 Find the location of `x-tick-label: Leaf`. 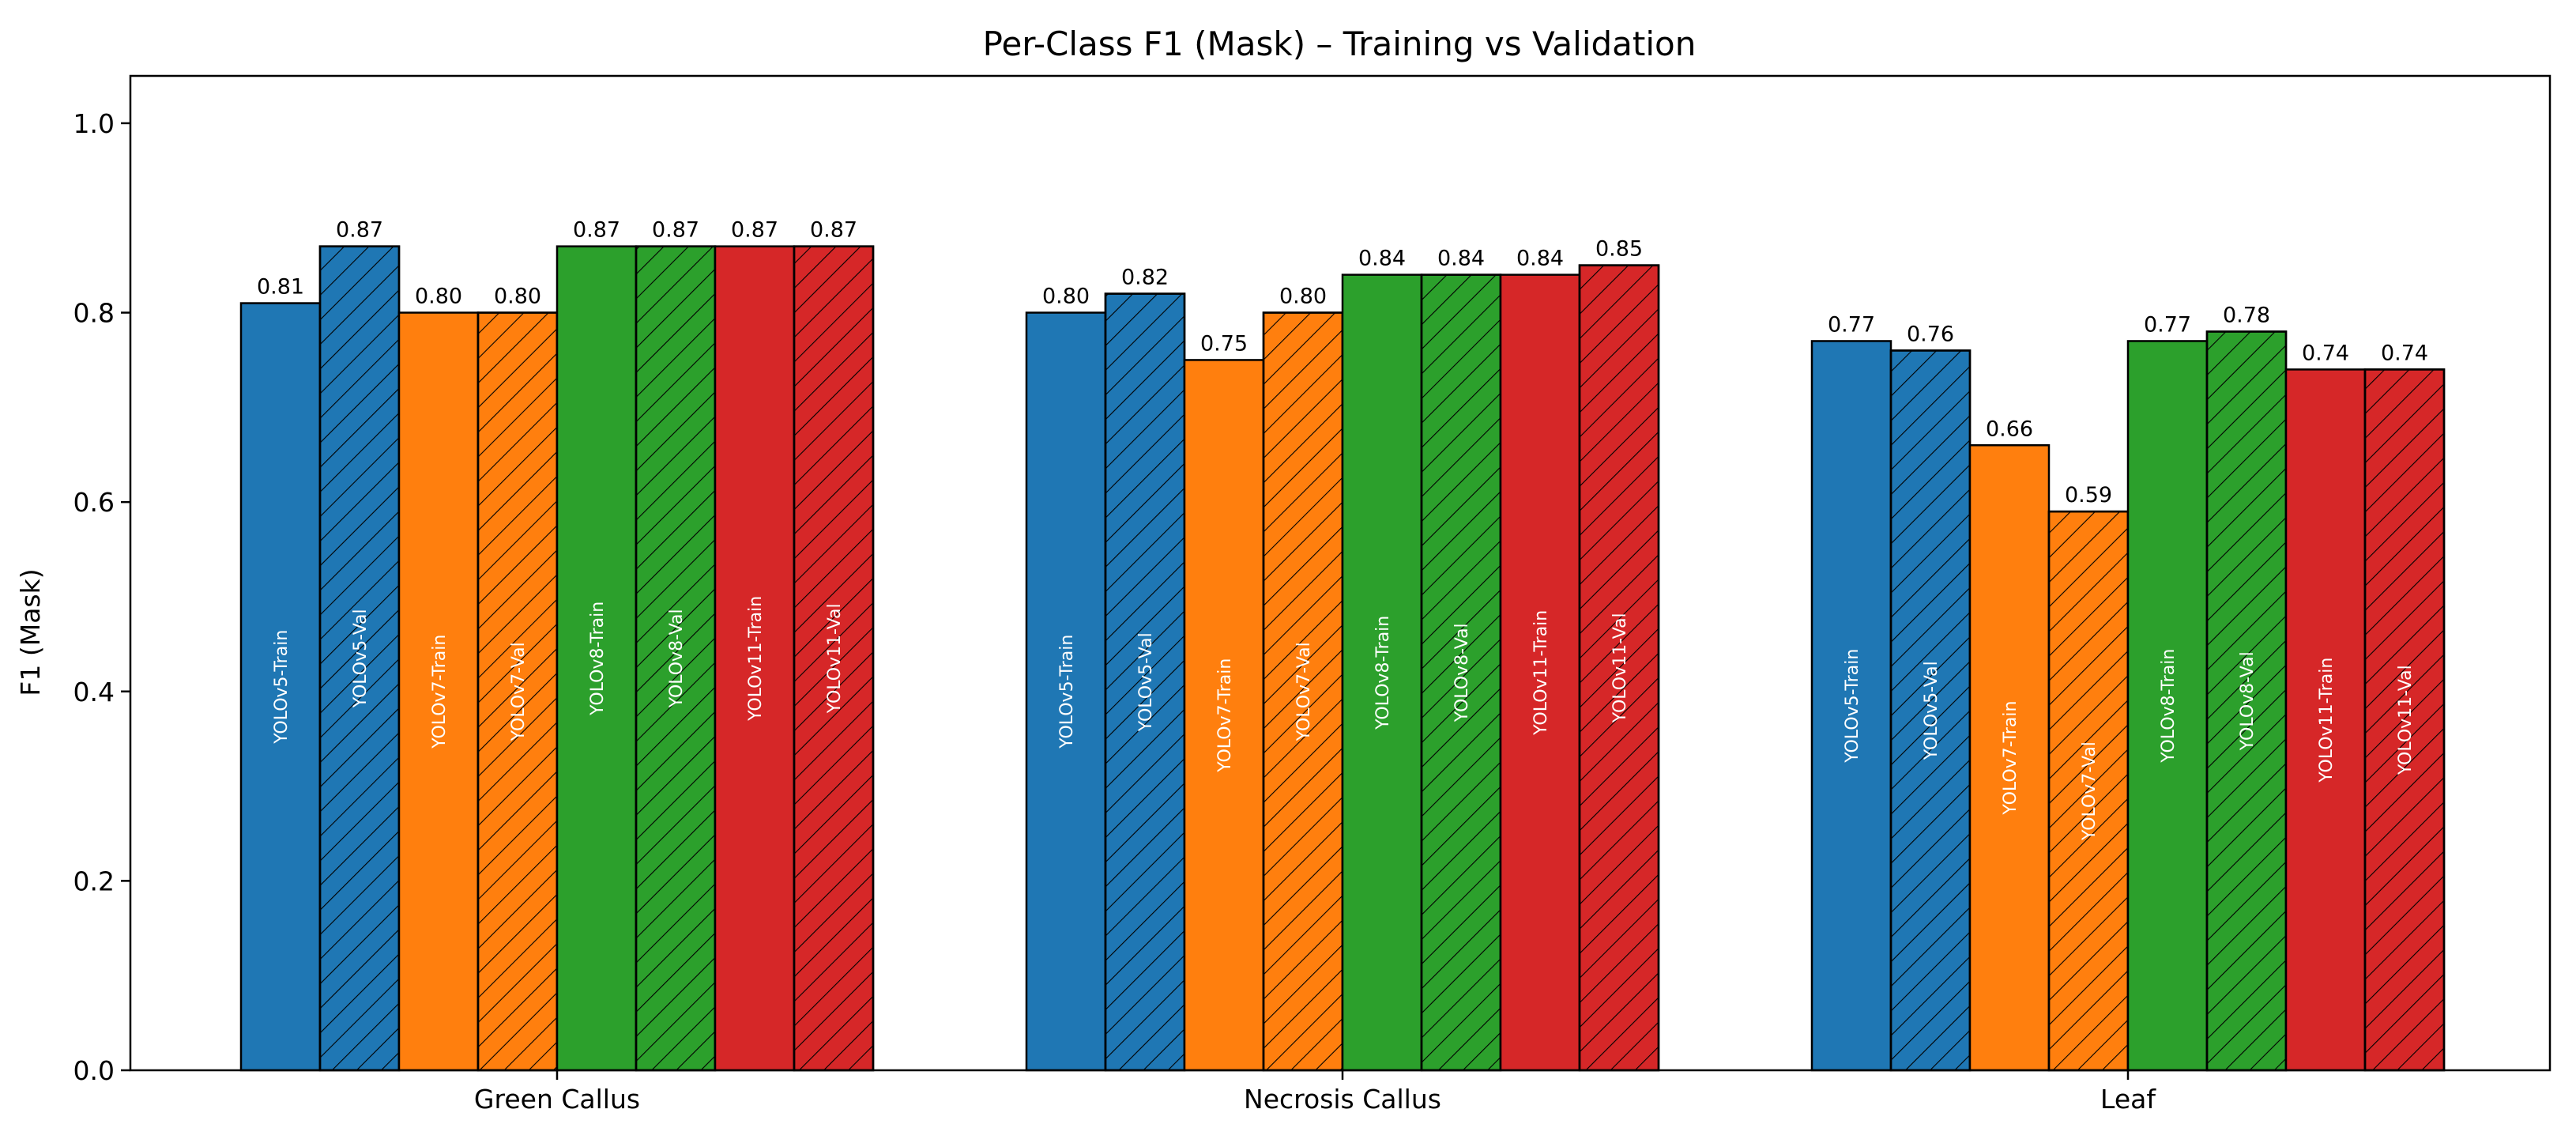

x-tick-label: Leaf is located at coordinates (2128, 1099).